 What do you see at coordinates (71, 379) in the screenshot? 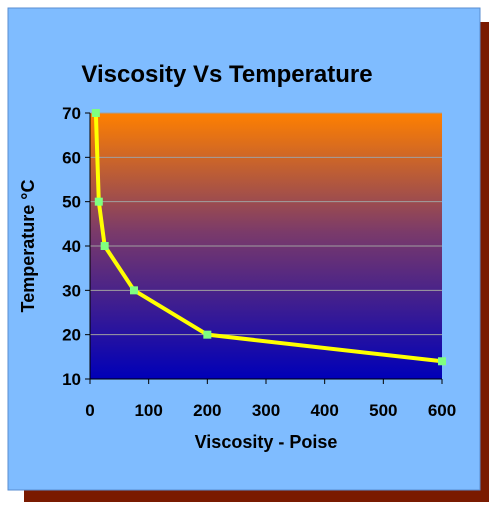
I see `y-tick-label: 10` at bounding box center [71, 379].